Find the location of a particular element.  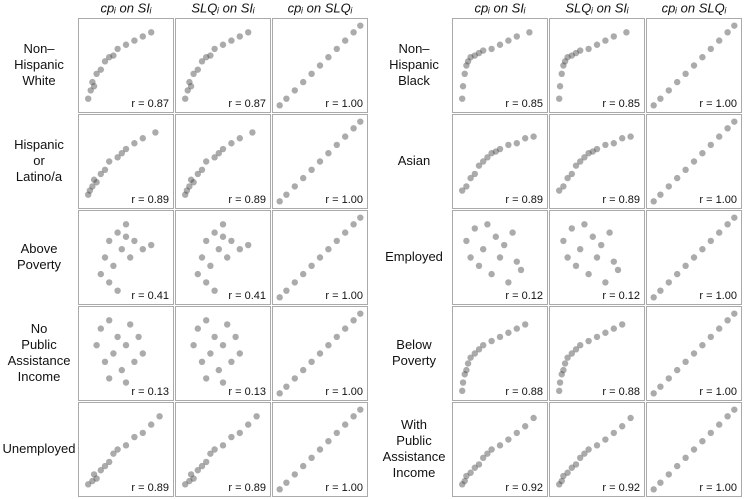

group-label: Assistance is located at coordinates (39, 360).